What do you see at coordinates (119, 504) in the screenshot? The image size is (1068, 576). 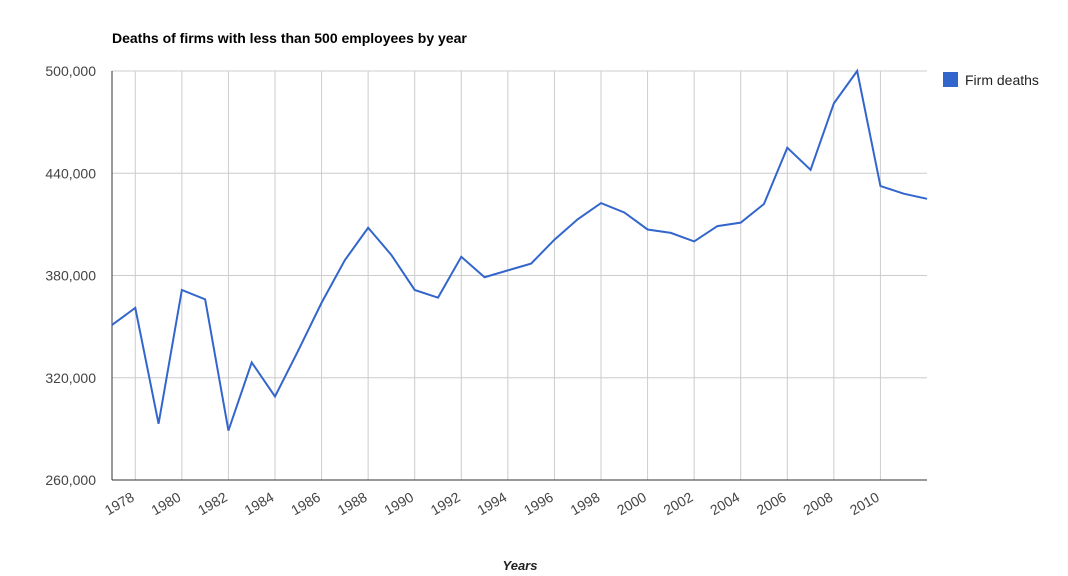 I see `x-tick-label: 1978` at bounding box center [119, 504].